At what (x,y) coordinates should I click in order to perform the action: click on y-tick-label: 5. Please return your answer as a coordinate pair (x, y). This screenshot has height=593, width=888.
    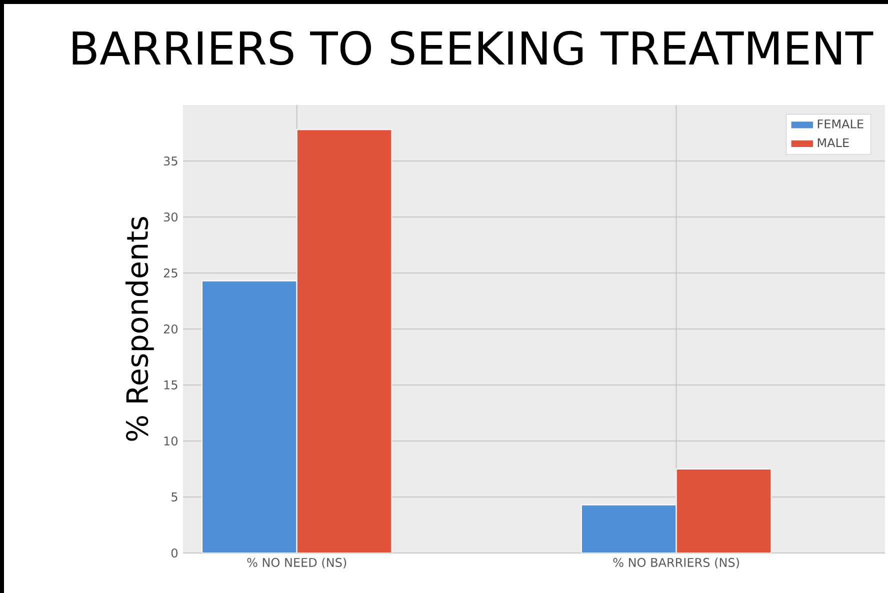
    Looking at the image, I should click on (175, 497).